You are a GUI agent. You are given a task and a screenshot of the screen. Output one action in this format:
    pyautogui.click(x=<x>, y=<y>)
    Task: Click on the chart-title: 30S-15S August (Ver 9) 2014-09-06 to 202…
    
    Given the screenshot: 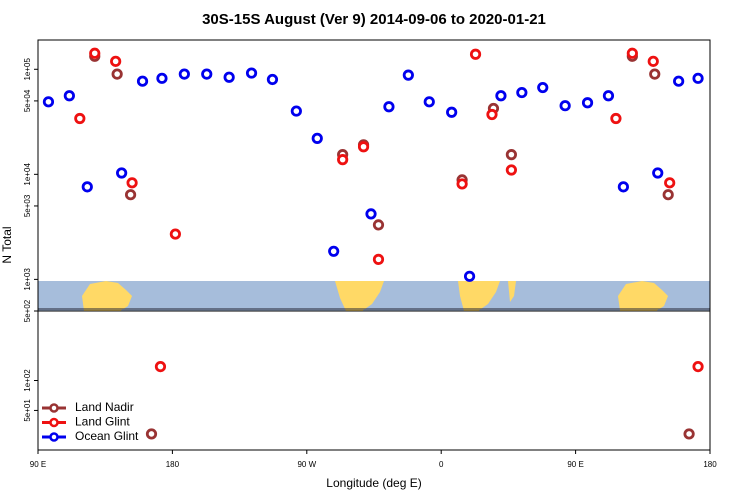 What is the action you would take?
    pyautogui.click(x=374, y=19)
    